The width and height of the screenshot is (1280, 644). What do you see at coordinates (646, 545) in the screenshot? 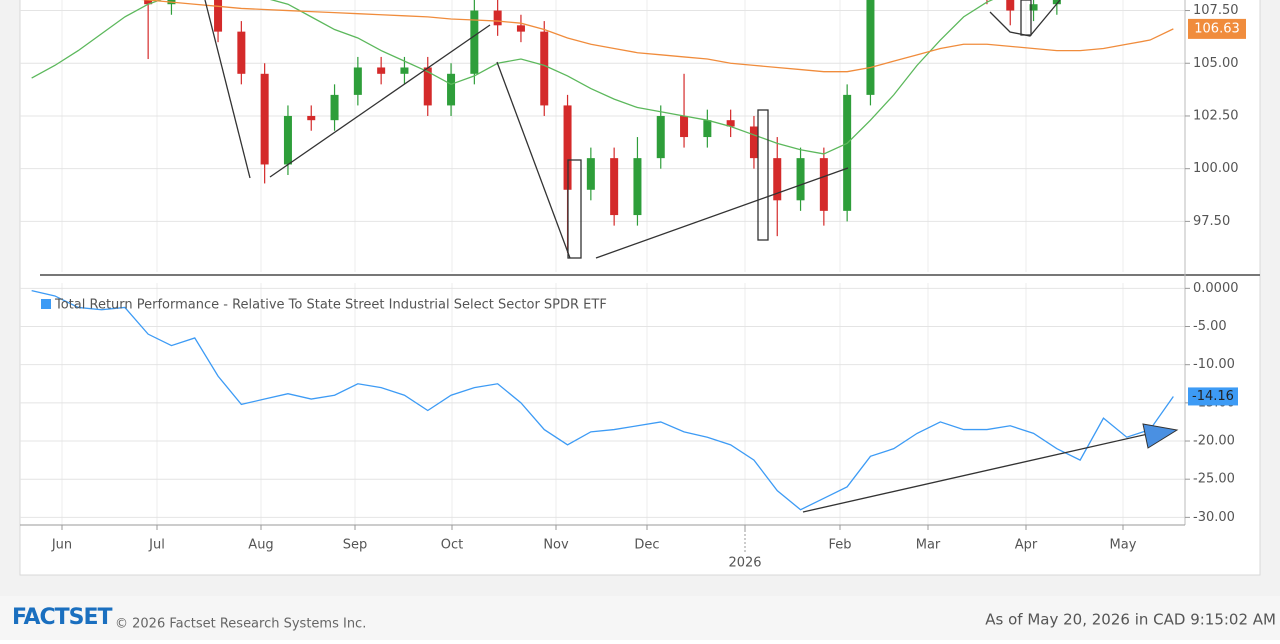
I see `x-tick-label: Dec` at bounding box center [646, 545].